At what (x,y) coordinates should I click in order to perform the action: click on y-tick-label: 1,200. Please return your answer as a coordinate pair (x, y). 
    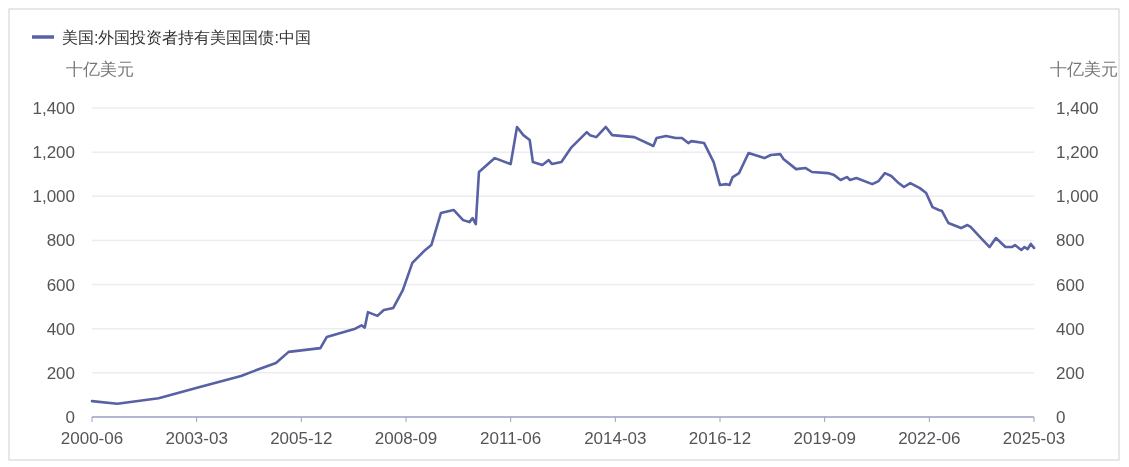
    Looking at the image, I should click on (53, 153).